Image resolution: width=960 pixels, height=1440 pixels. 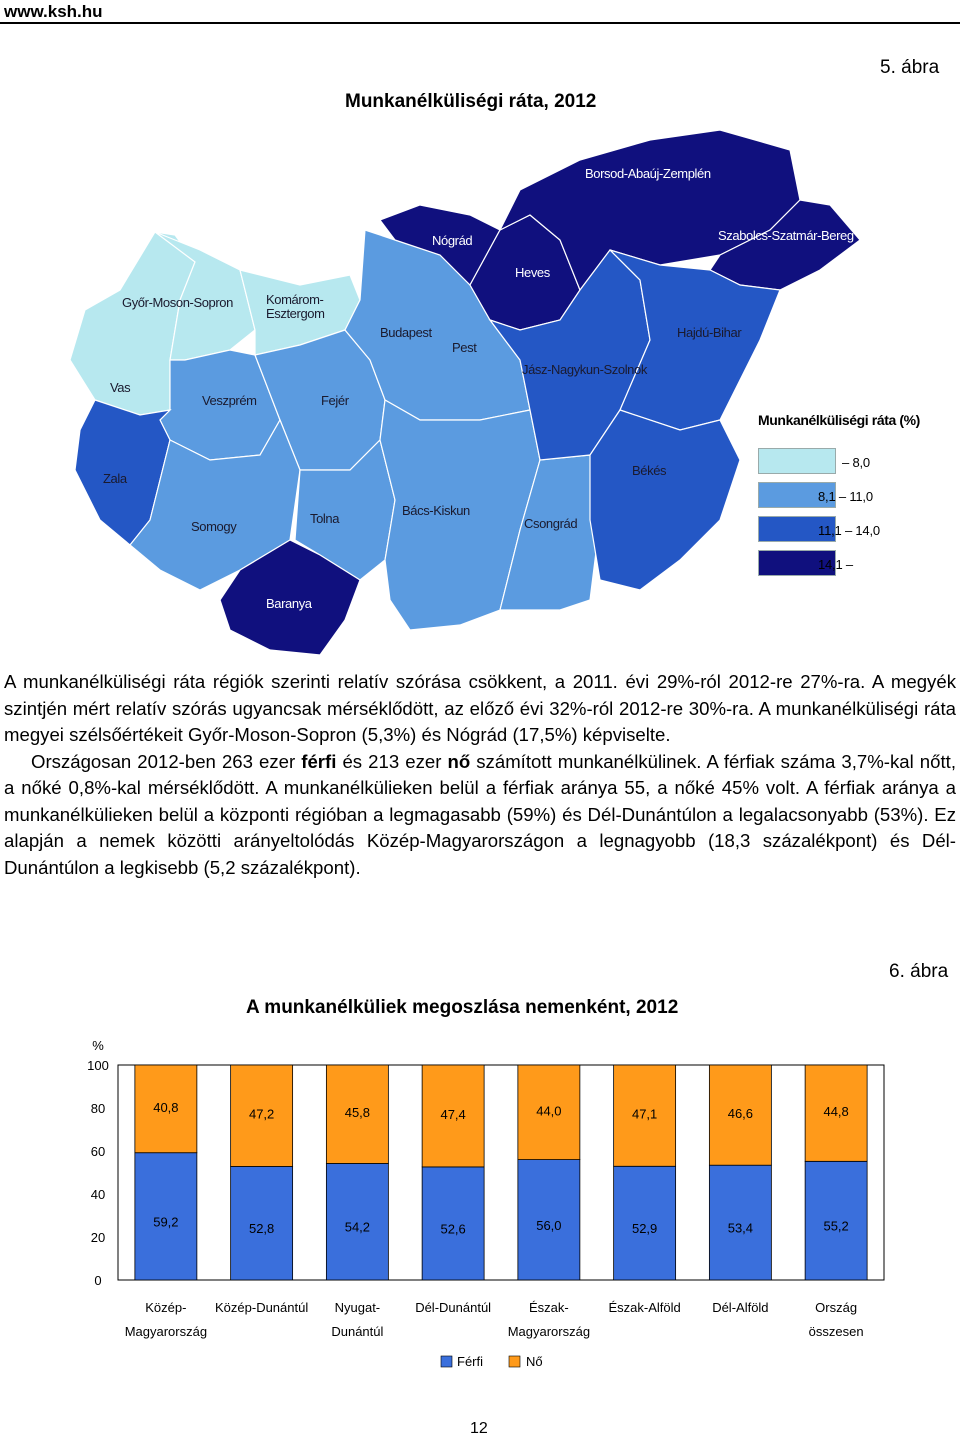 What do you see at coordinates (470, 1361) in the screenshot?
I see `legend-label-ferfi: Férfi` at bounding box center [470, 1361].